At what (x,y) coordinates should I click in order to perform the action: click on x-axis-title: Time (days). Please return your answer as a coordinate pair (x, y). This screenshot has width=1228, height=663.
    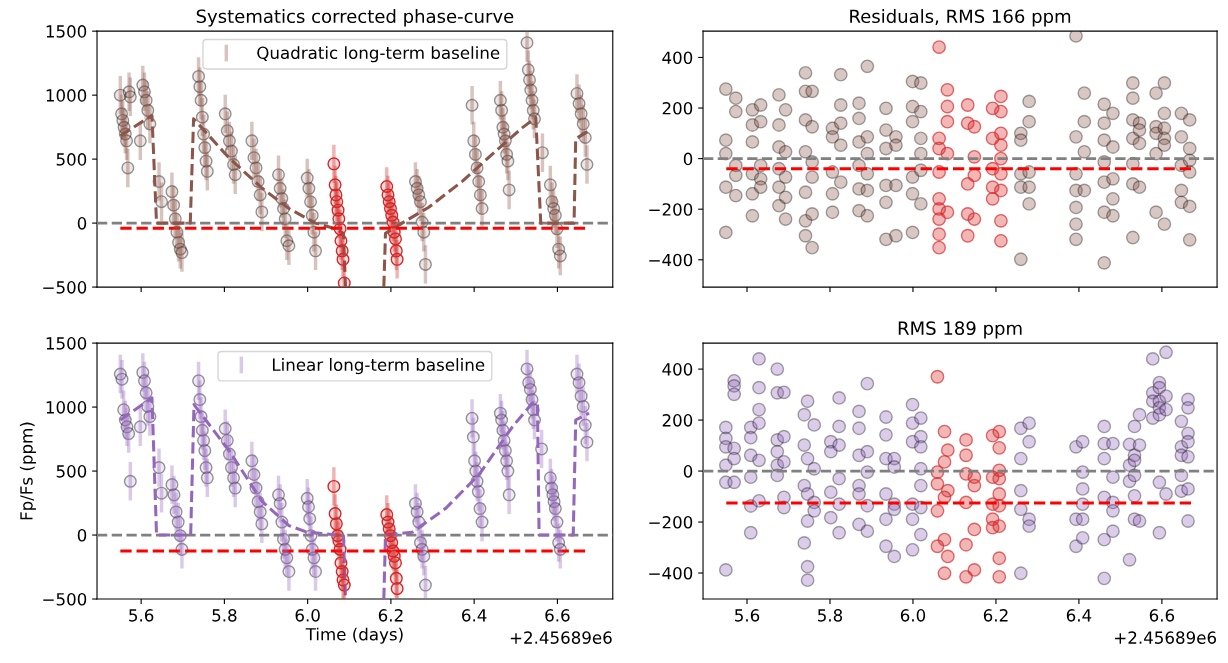
    Looking at the image, I should click on (354, 635).